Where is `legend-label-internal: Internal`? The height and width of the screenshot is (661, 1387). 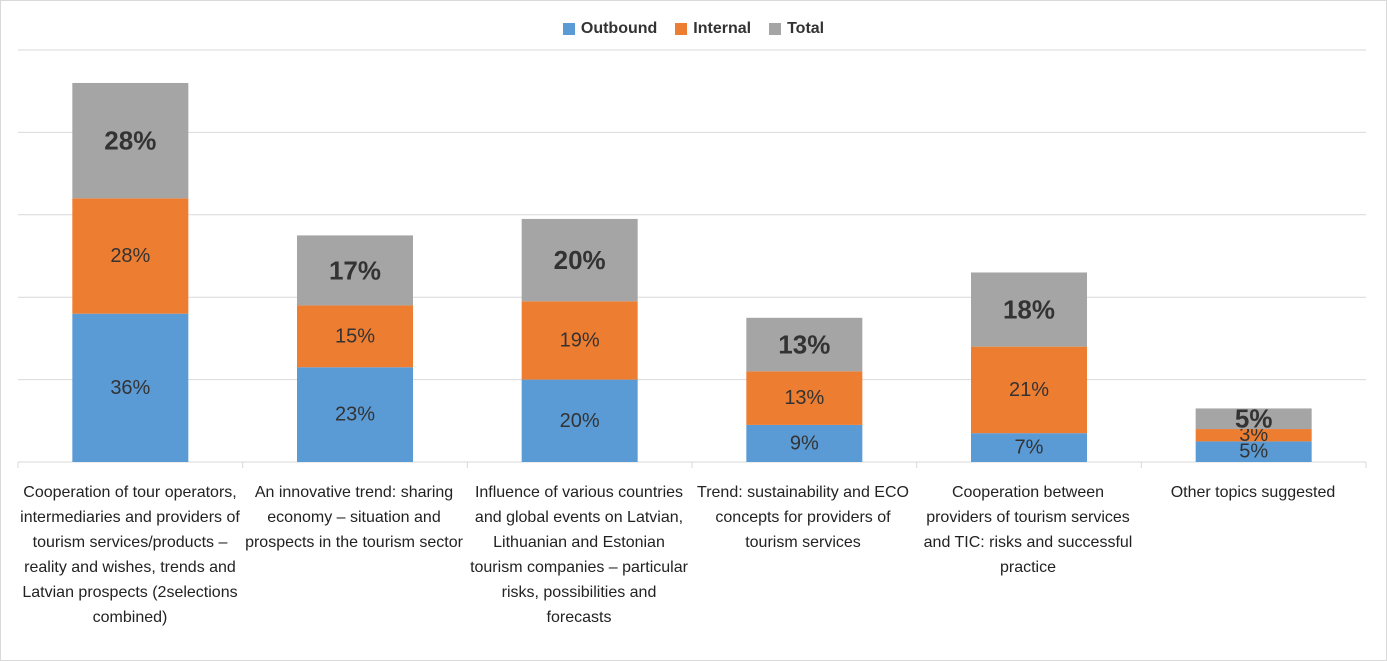 legend-label-internal: Internal is located at coordinates (722, 28).